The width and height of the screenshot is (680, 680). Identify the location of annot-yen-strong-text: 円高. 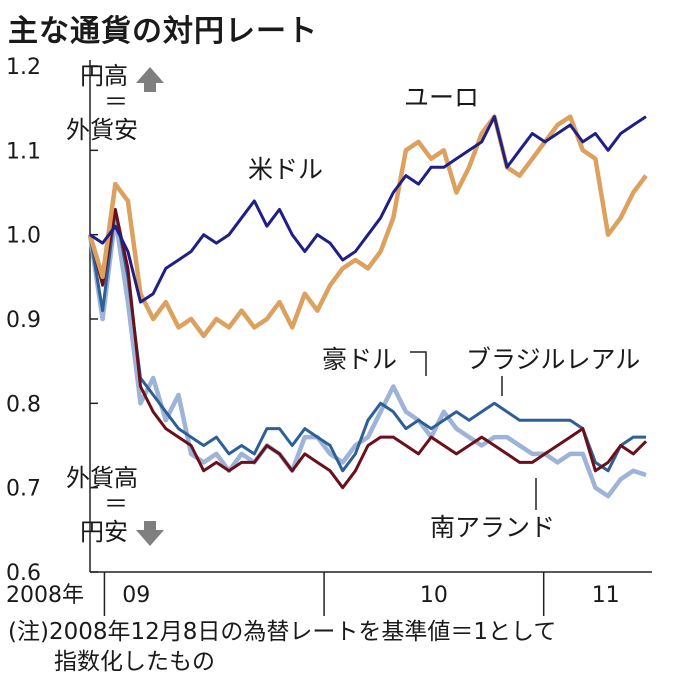
(104, 76).